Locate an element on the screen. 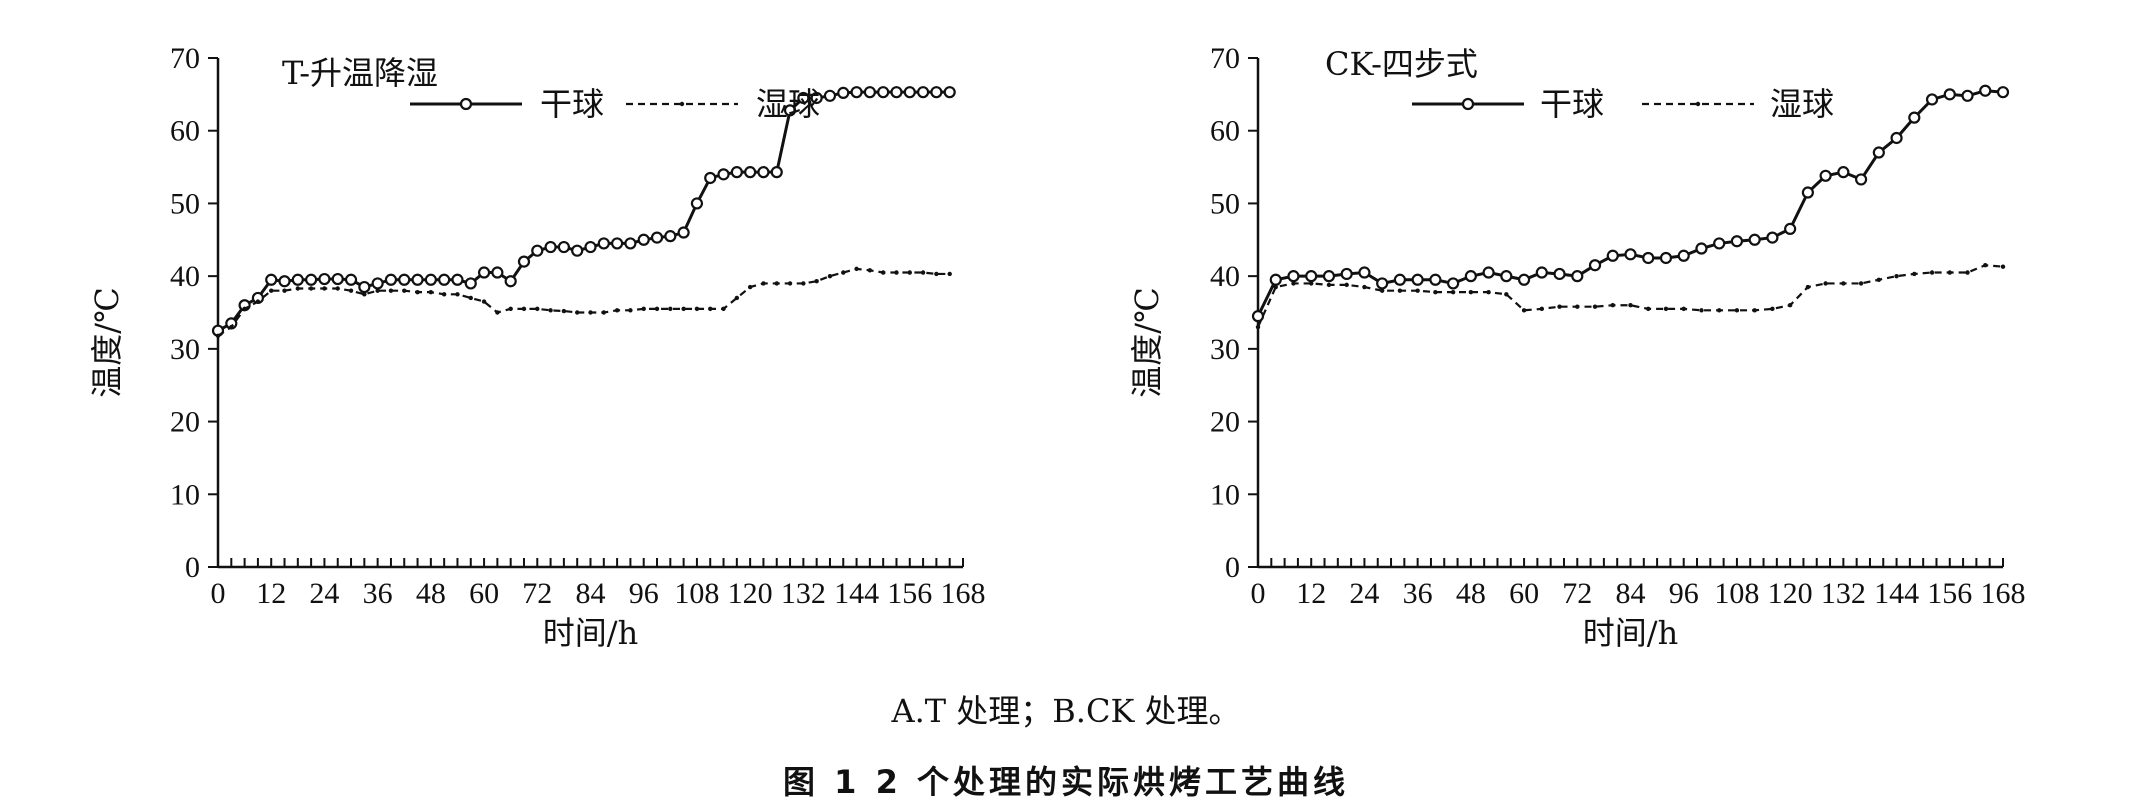 The width and height of the screenshot is (2133, 812). legend-label-wet-bulb: 湿球 is located at coordinates (788, 104).